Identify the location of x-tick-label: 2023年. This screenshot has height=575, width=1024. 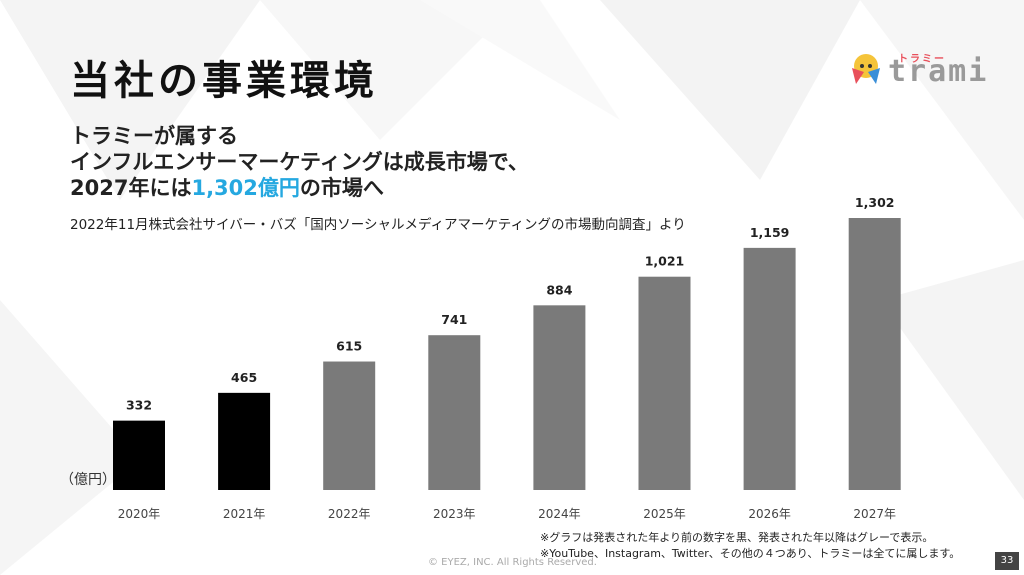
(454, 514).